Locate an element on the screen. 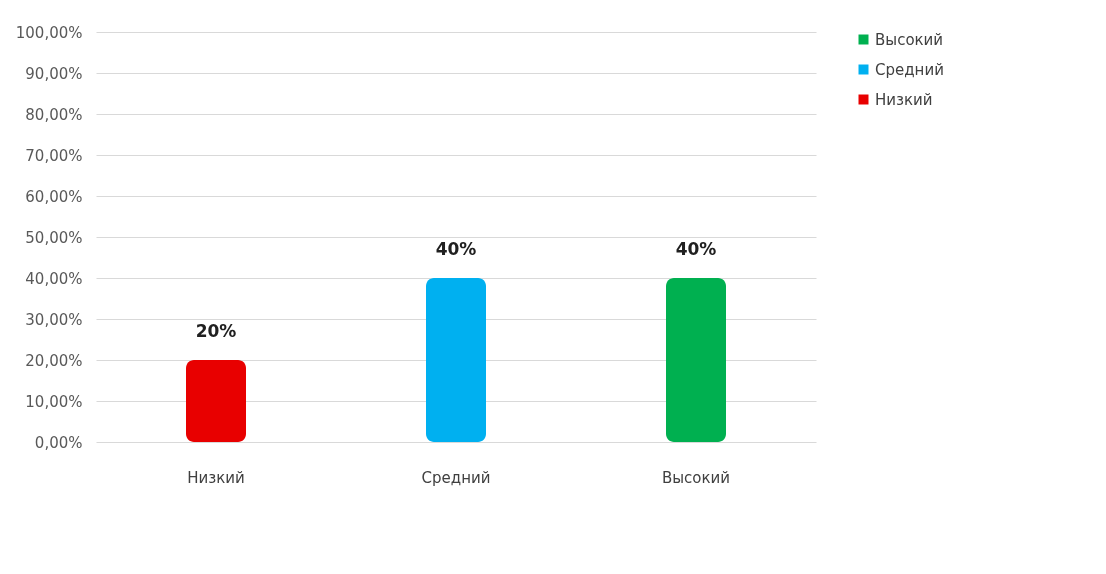  x-tick-label: Низкий is located at coordinates (216, 477).